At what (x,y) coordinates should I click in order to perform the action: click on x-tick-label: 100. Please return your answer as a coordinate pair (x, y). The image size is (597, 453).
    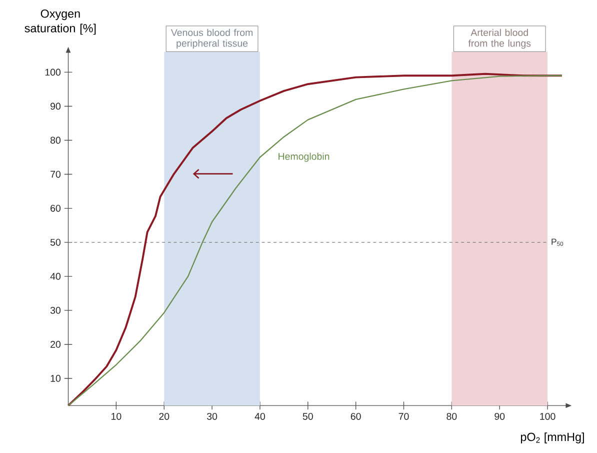
    Looking at the image, I should click on (548, 416).